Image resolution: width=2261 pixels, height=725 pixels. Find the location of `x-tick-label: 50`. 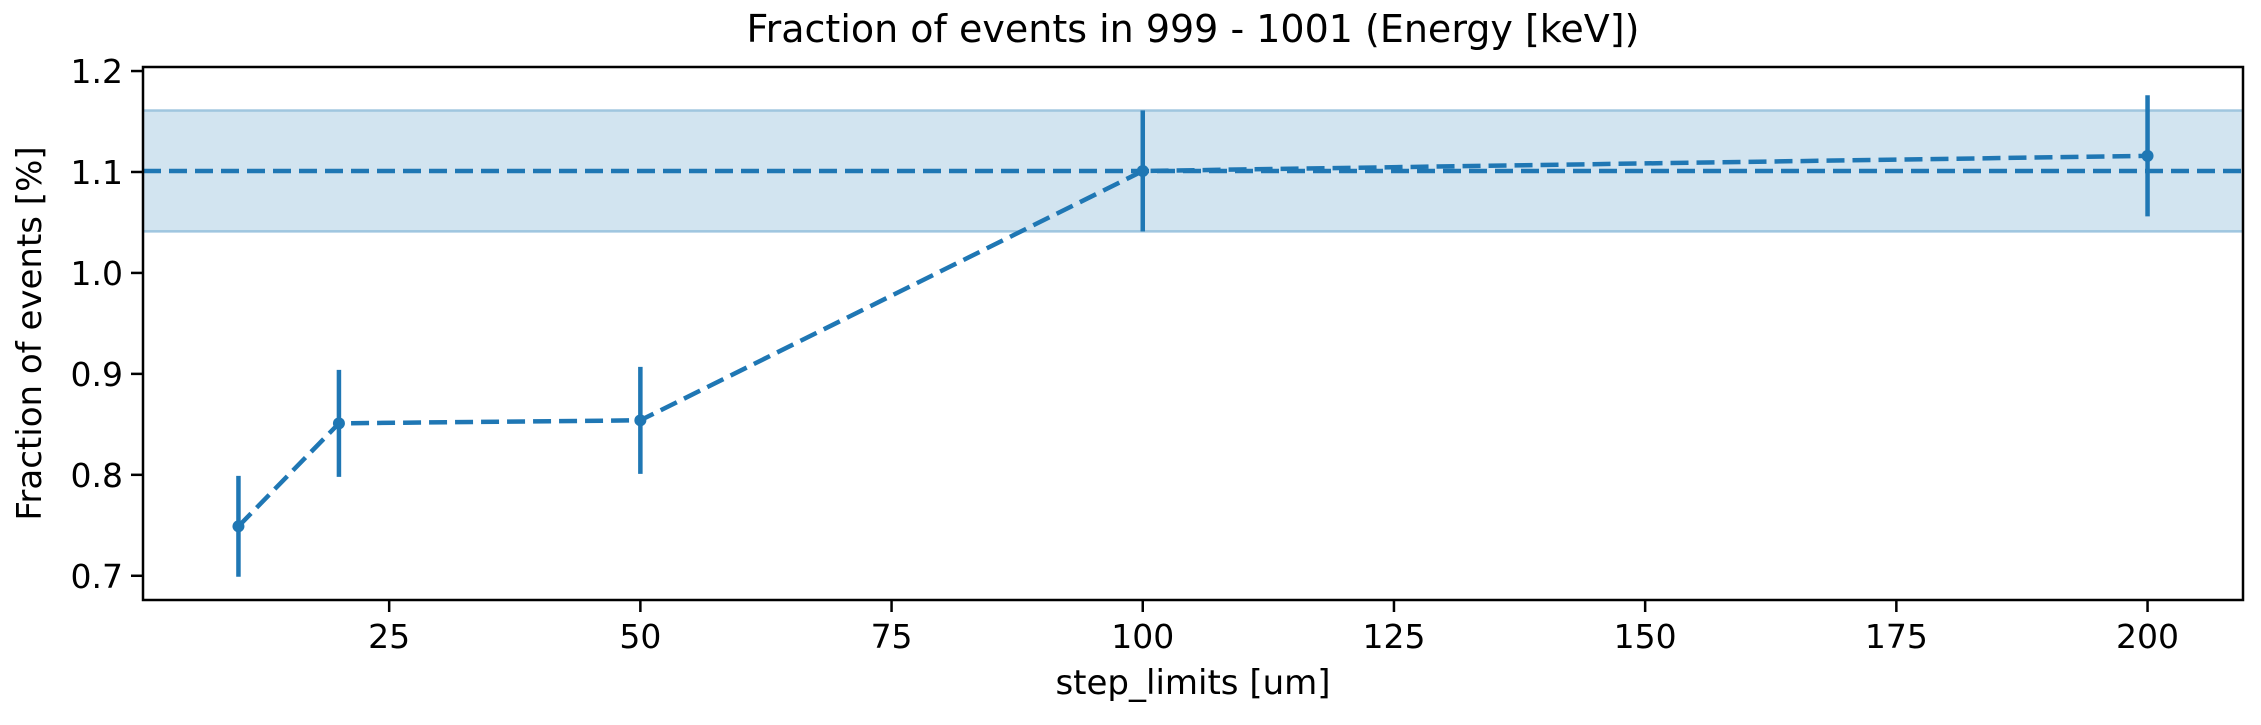

x-tick-label: 50 is located at coordinates (640, 636).